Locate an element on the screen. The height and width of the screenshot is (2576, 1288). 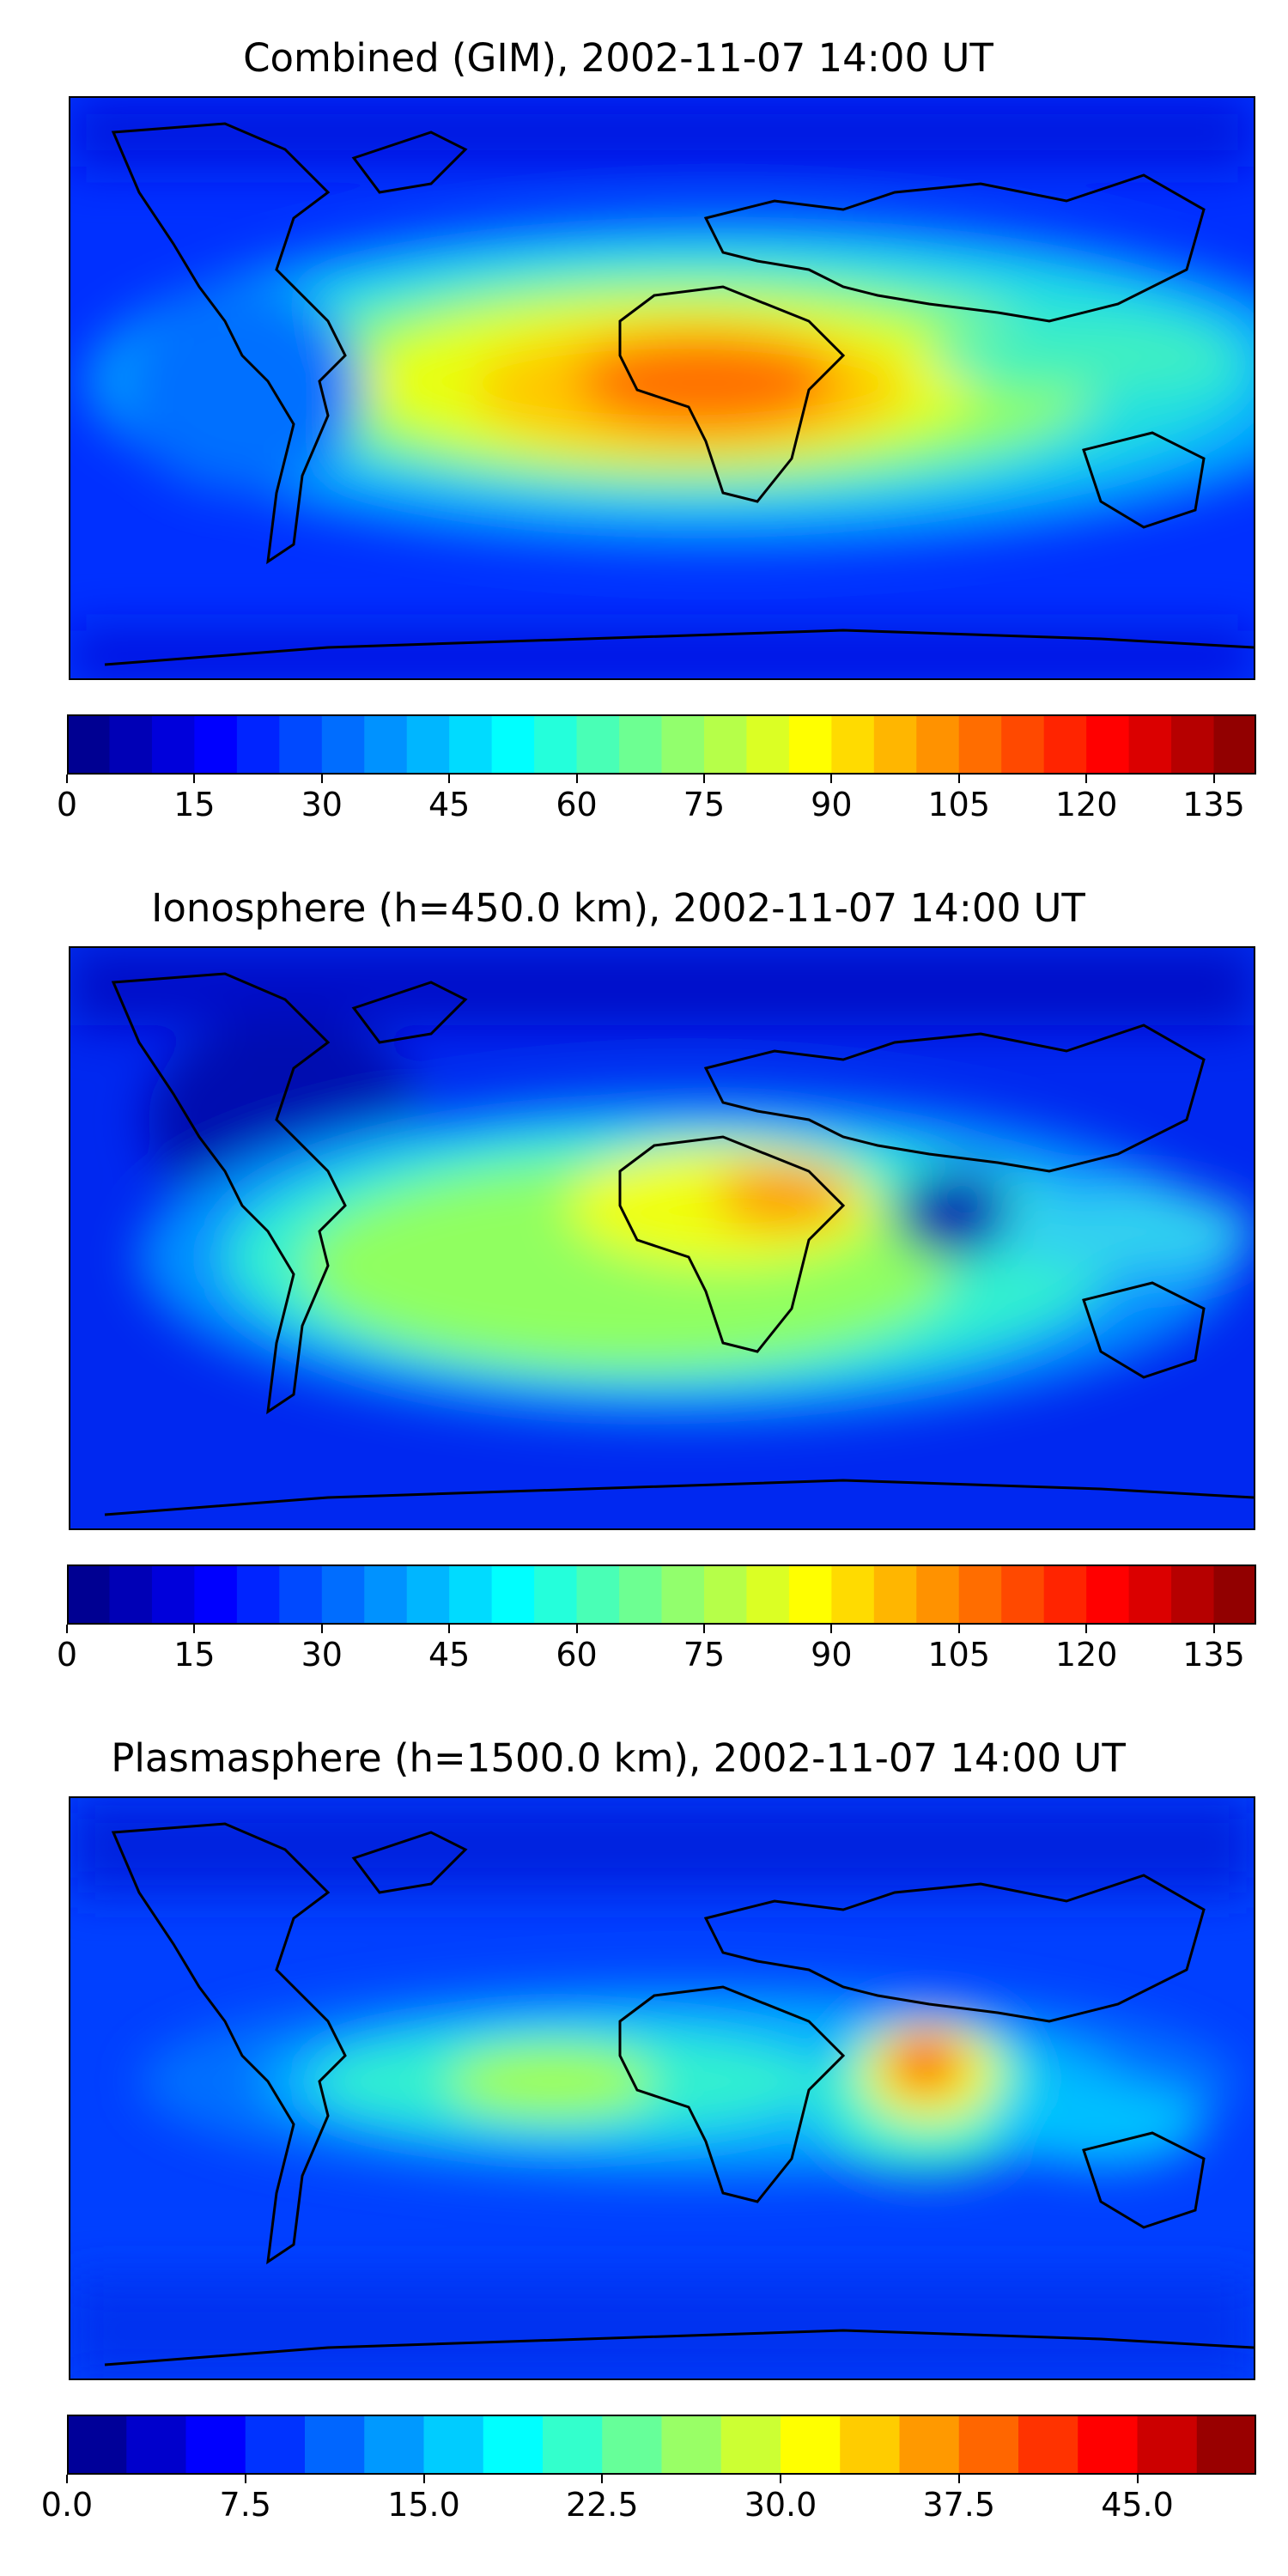
colorbar-tick-label: 7.5 is located at coordinates (245, 2505).